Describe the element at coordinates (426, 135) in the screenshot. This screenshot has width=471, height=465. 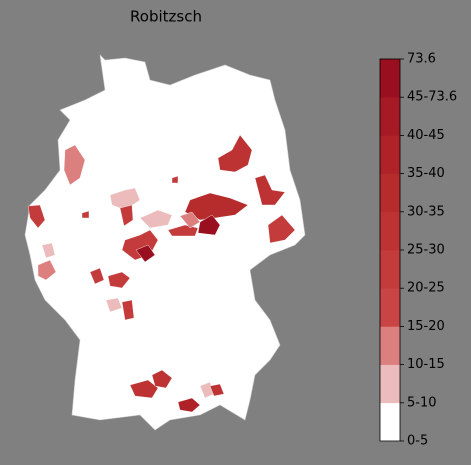
I see `colorbar-label: 40-45` at that location.